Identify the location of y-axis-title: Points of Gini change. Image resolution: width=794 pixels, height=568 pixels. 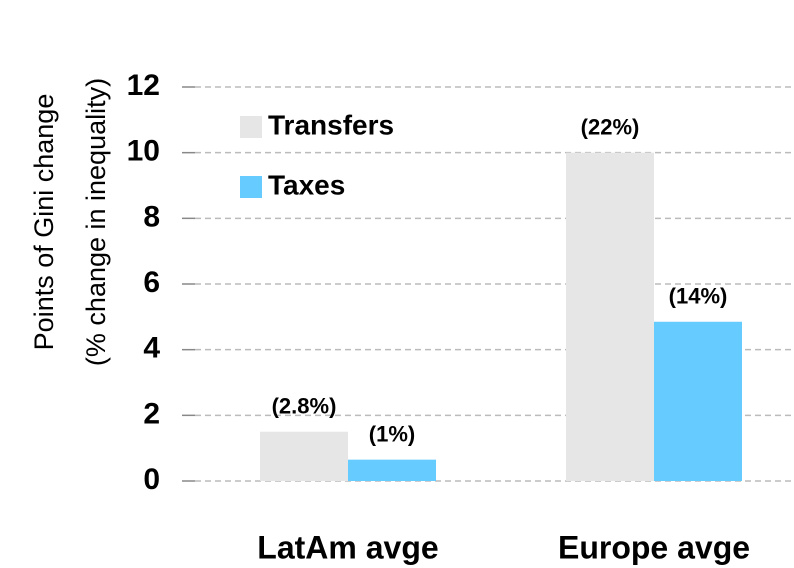
(44, 222).